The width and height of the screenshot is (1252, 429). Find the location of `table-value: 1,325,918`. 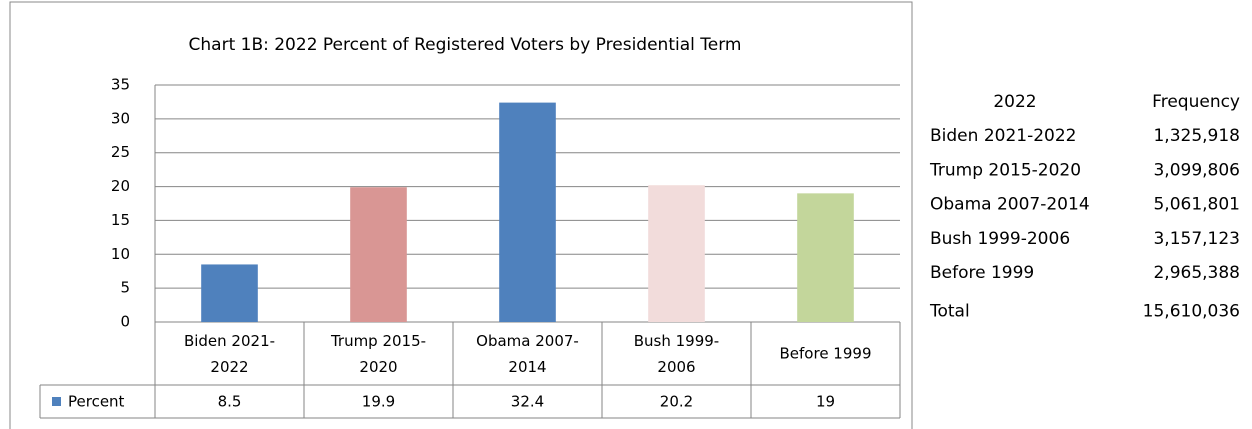

table-value: 1,325,918 is located at coordinates (1196, 136).